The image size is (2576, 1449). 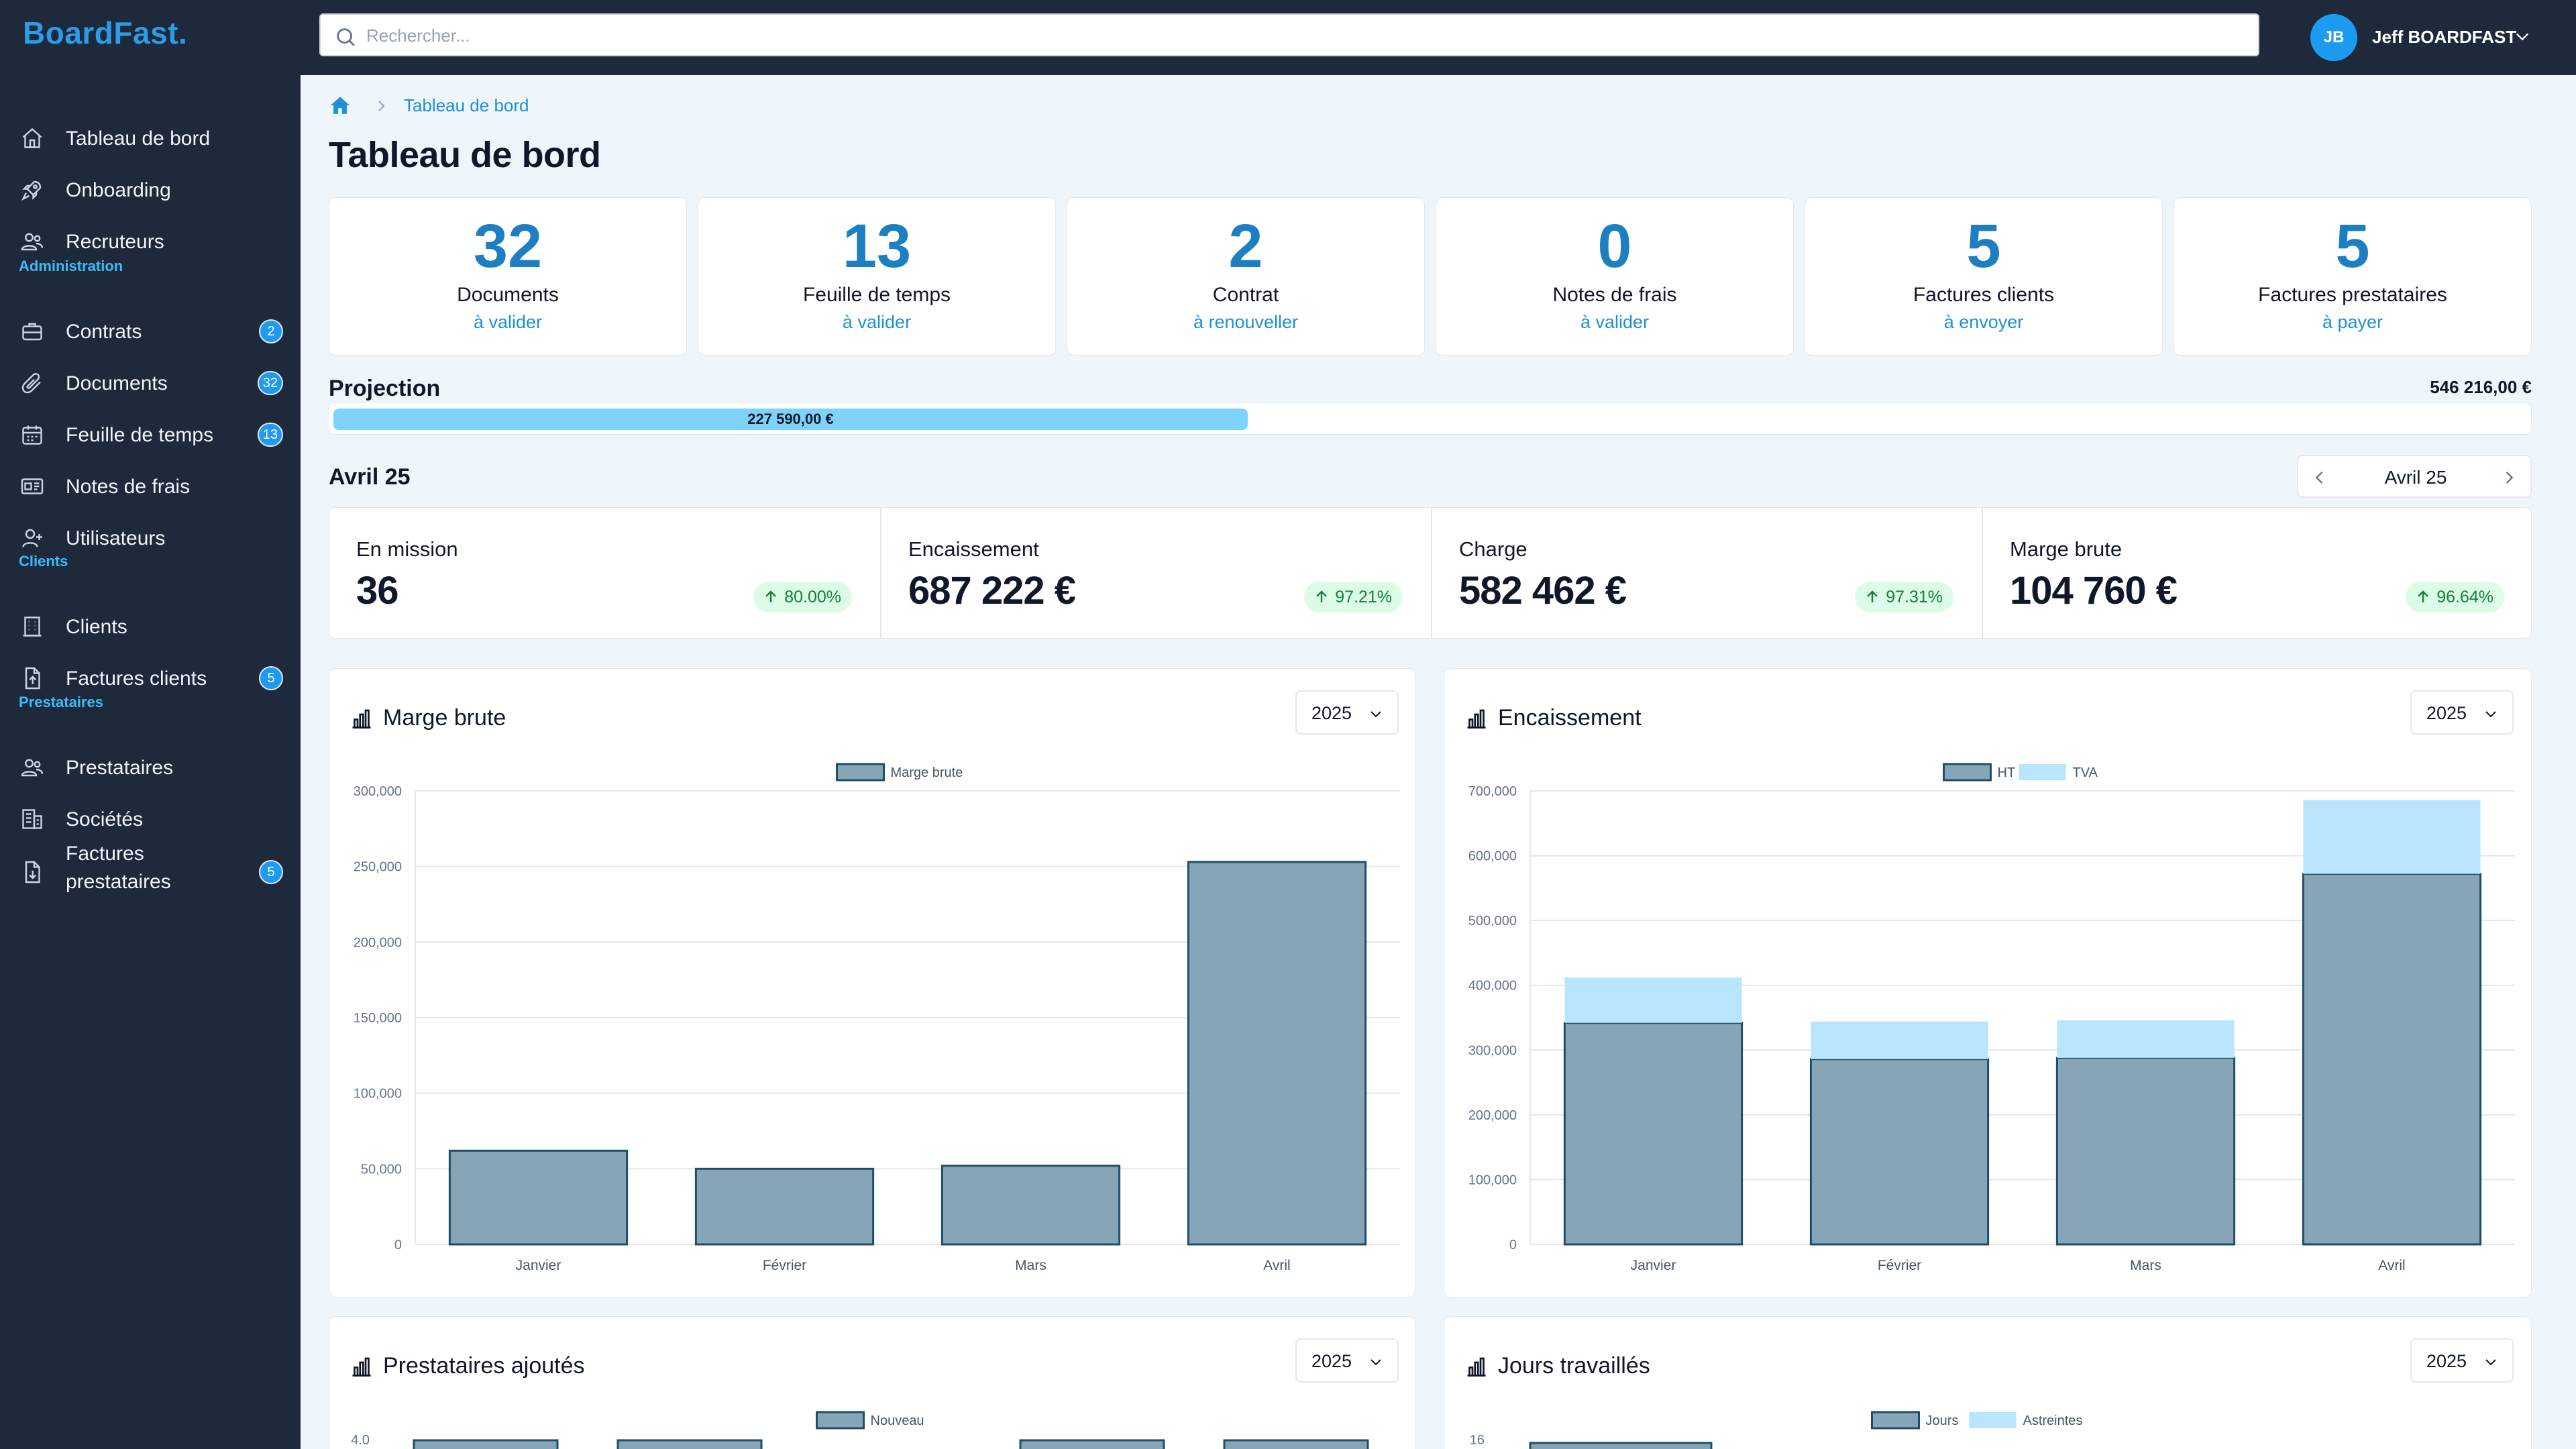 What do you see at coordinates (32, 626) in the screenshot?
I see `building-icon` at bounding box center [32, 626].